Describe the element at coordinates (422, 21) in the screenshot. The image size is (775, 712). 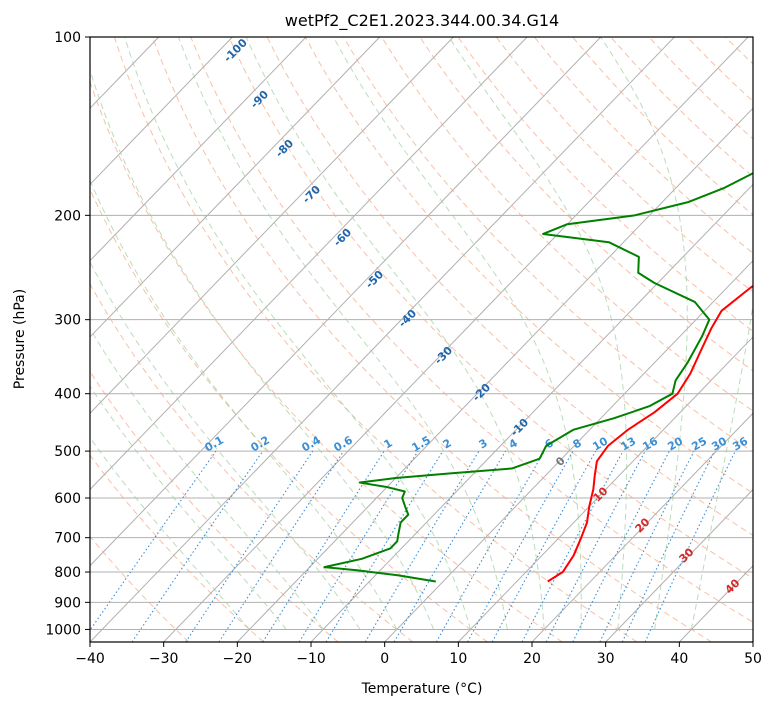
I see `chart-title: wetPf2_C2E1.2023.344.00.34.G14` at that location.